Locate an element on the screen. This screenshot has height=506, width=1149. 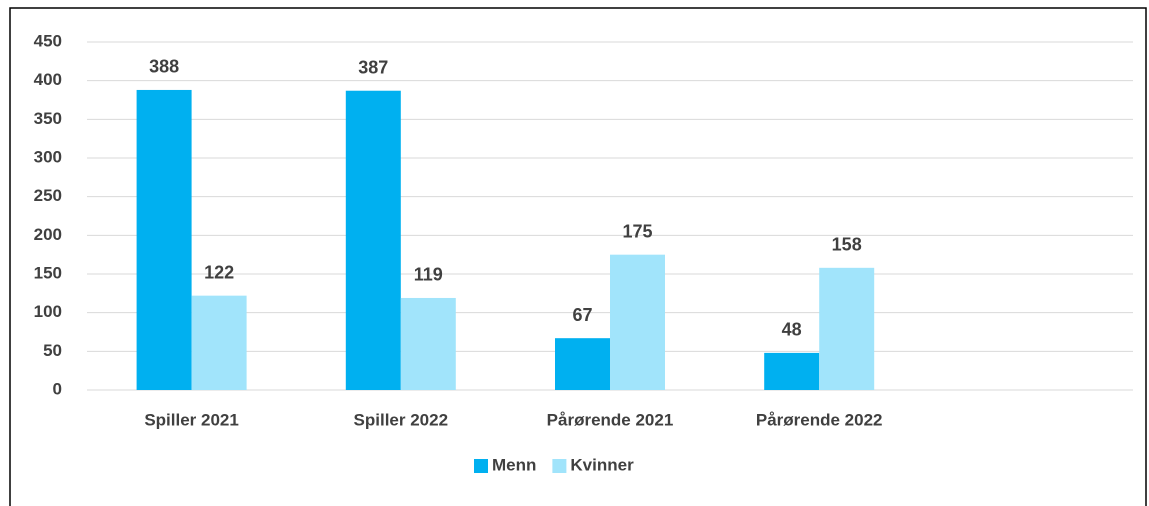
data-label: 48 is located at coordinates (792, 330).